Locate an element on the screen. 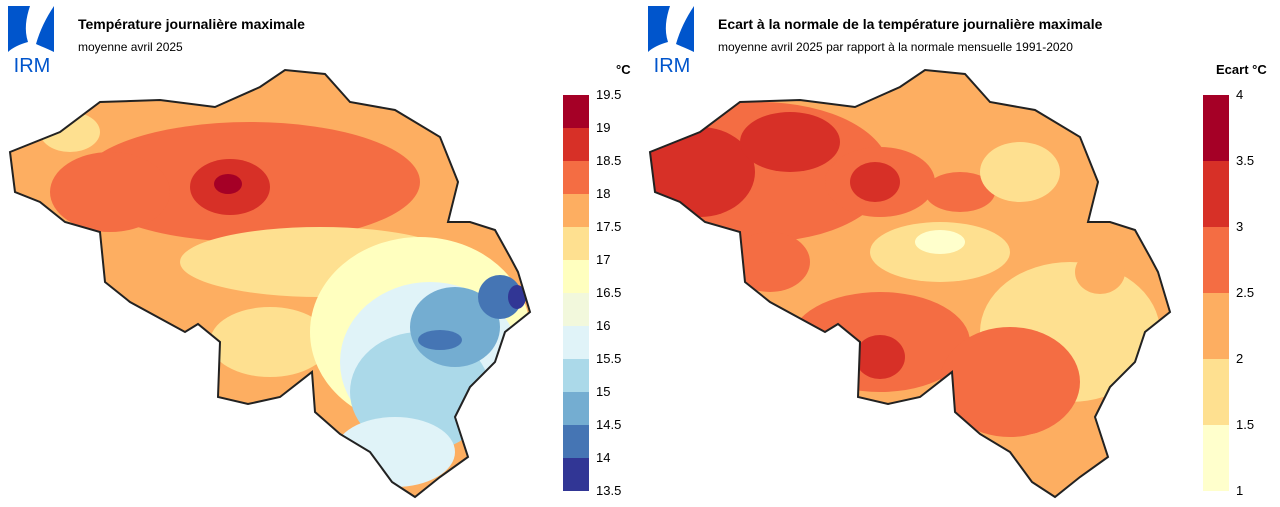 This screenshot has height=507, width=1280. legend-tick-label: 13.5 is located at coordinates (609, 490).